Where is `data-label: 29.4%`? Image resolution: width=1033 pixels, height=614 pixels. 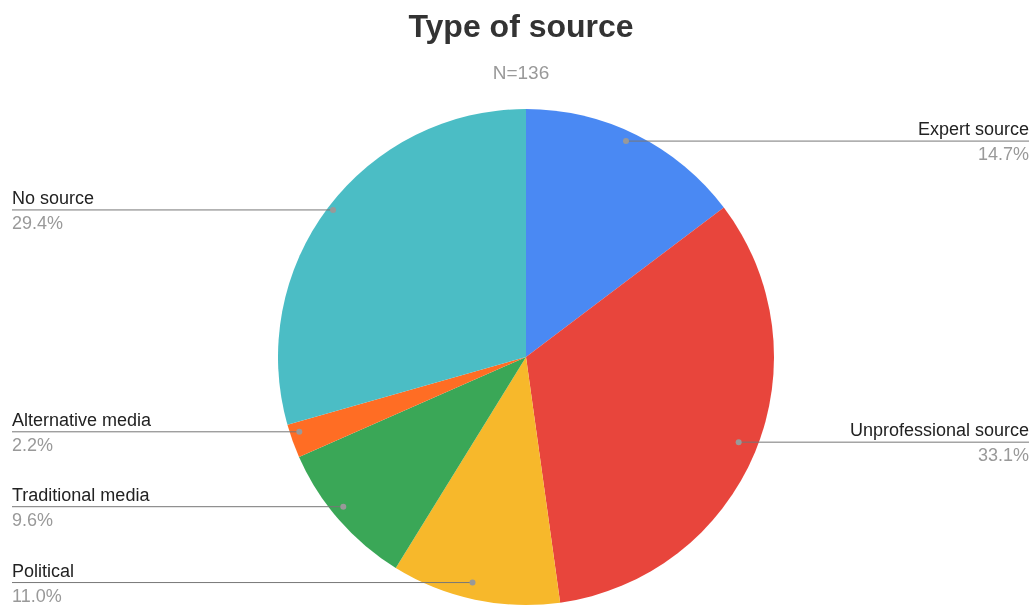 data-label: 29.4% is located at coordinates (38, 222).